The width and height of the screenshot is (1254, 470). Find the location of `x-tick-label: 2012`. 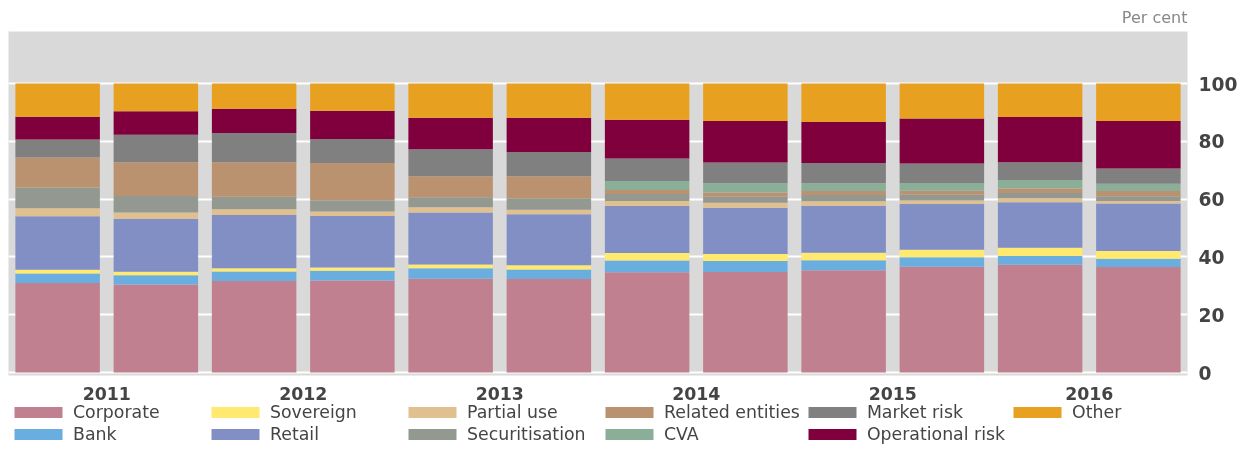

x-tick-label: 2012 is located at coordinates (303, 393).